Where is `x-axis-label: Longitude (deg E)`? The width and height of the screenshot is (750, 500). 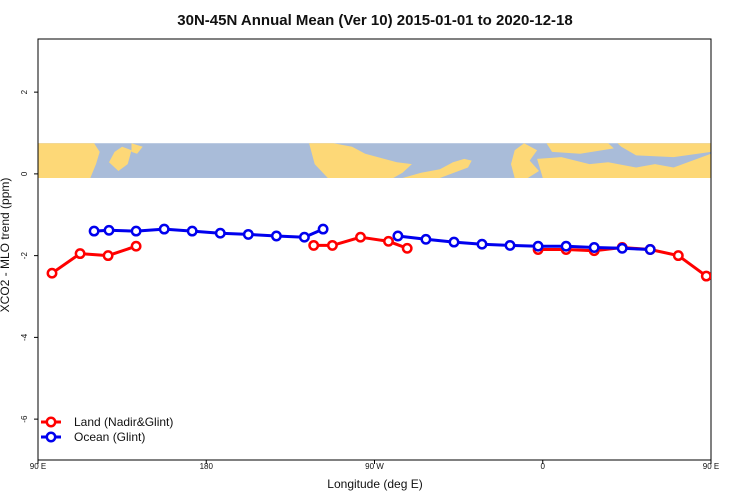 x-axis-label: Longitude (deg E) is located at coordinates (374, 484).